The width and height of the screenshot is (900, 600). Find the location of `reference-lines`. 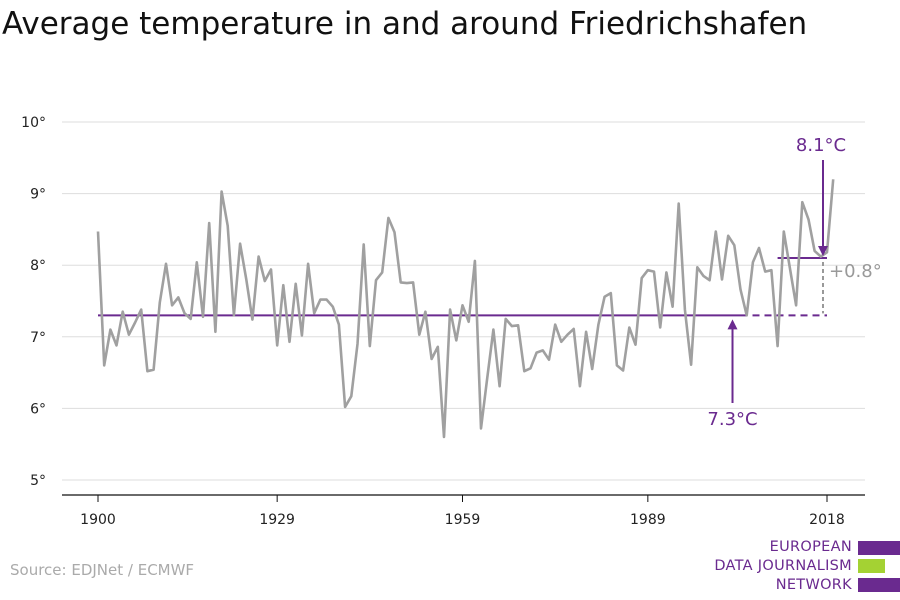

reference-lines is located at coordinates (462, 287).